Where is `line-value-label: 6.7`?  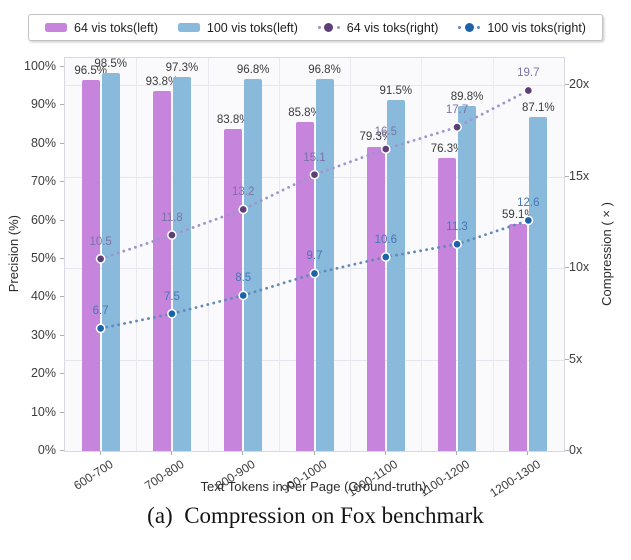
line-value-label: 6.7 is located at coordinates (100, 311).